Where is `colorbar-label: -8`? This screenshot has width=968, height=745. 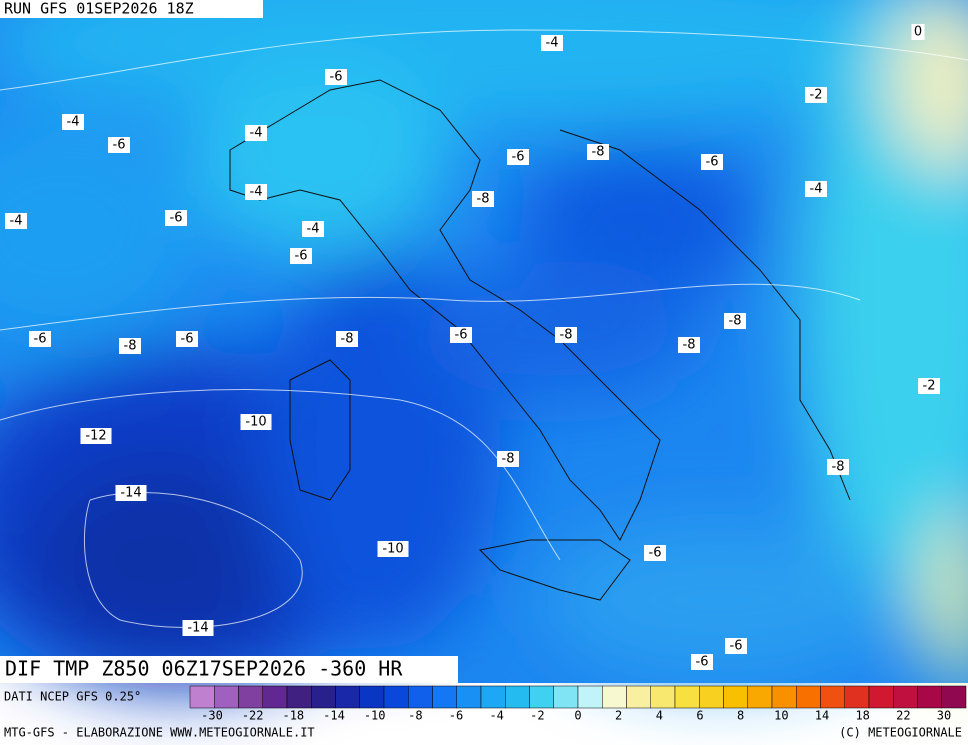
colorbar-label: -8 is located at coordinates (415, 716).